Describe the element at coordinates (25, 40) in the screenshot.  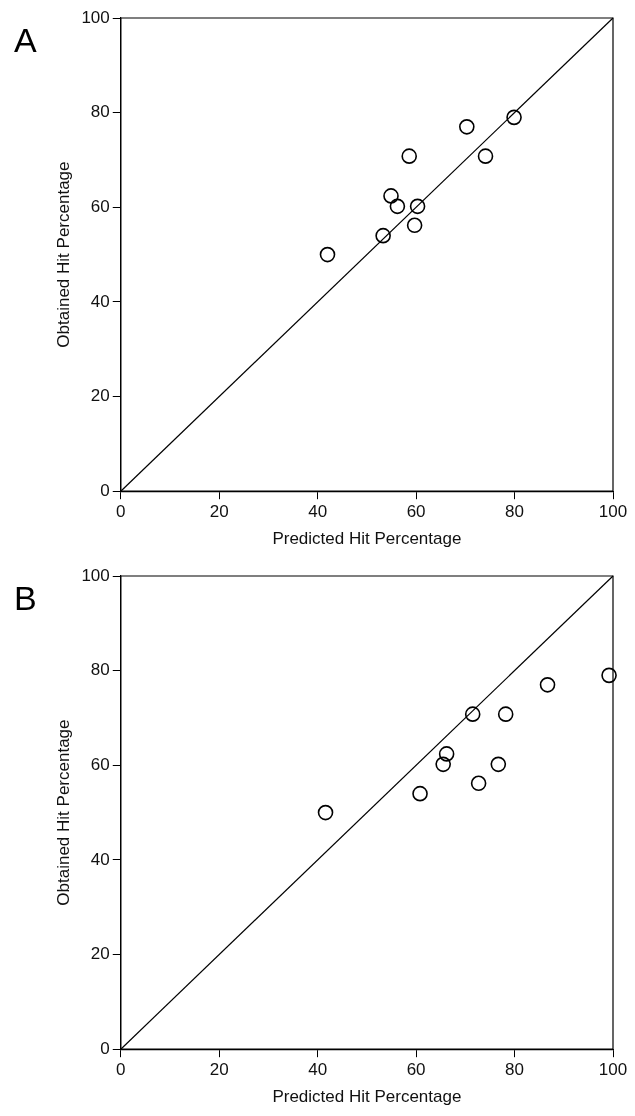
I see `chart-title: A` at that location.